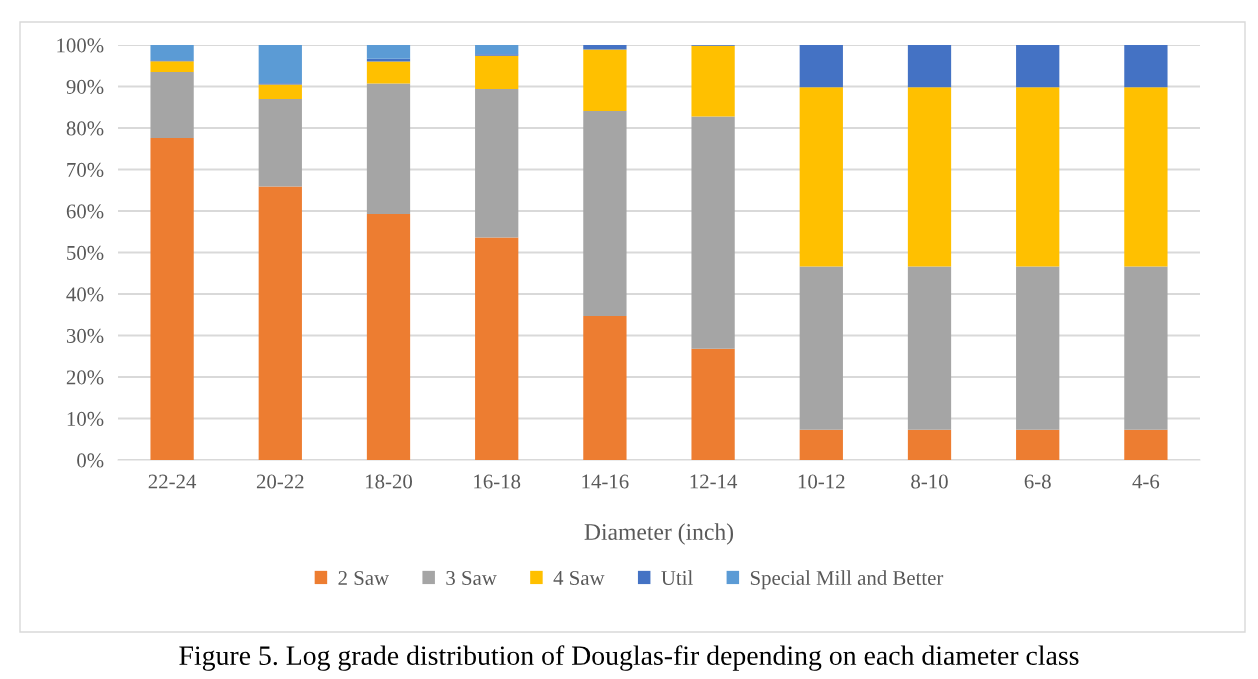 Image resolution: width=1258 pixels, height=679 pixels. I want to click on x-tick-label: 4-6, so click(1146, 481).